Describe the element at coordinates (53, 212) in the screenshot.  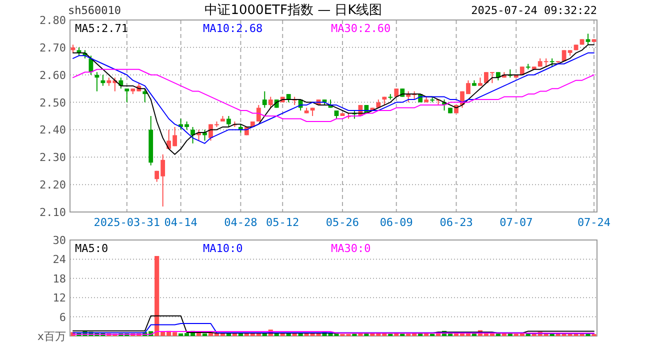
I see `y-tick-label: 2.10` at that location.